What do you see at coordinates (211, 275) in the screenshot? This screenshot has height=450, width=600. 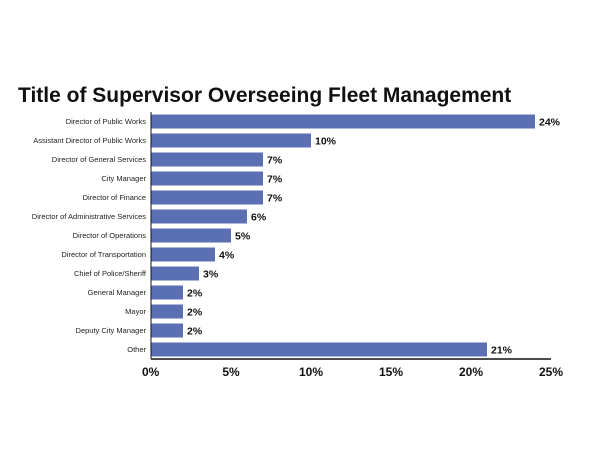 I see `value-label: 3%` at bounding box center [211, 275].